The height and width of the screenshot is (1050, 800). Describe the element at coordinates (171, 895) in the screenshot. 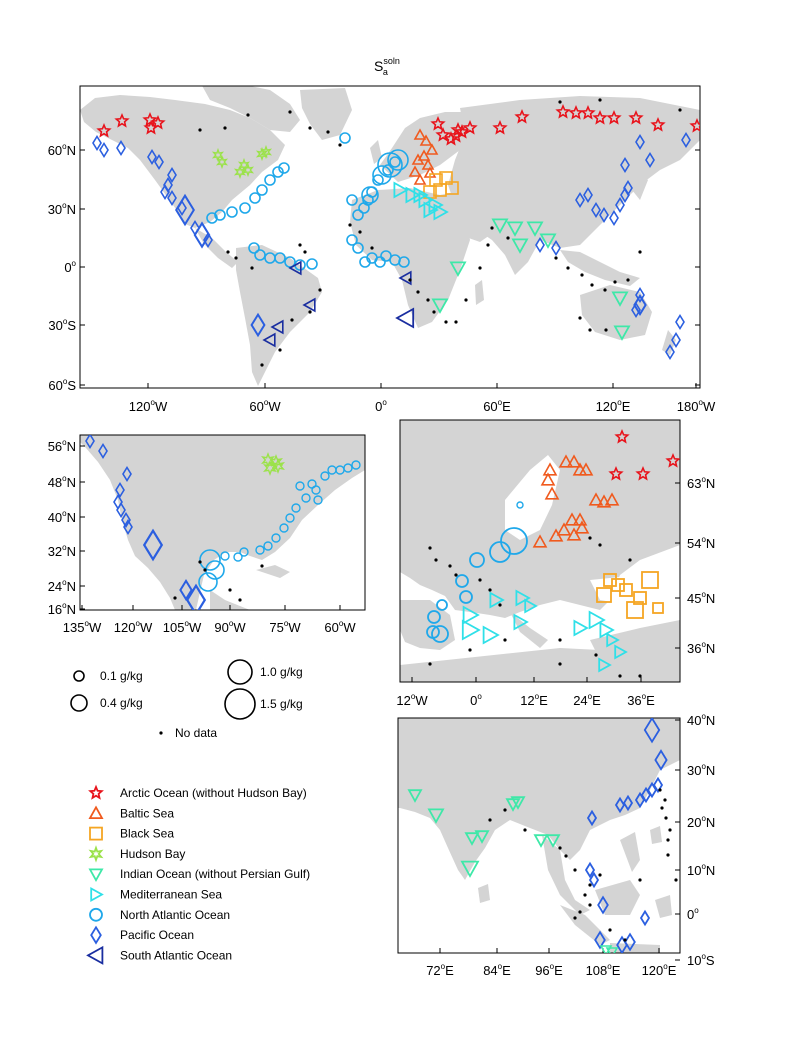

I see `basin-legend-label: Mediterranean Sea` at that location.